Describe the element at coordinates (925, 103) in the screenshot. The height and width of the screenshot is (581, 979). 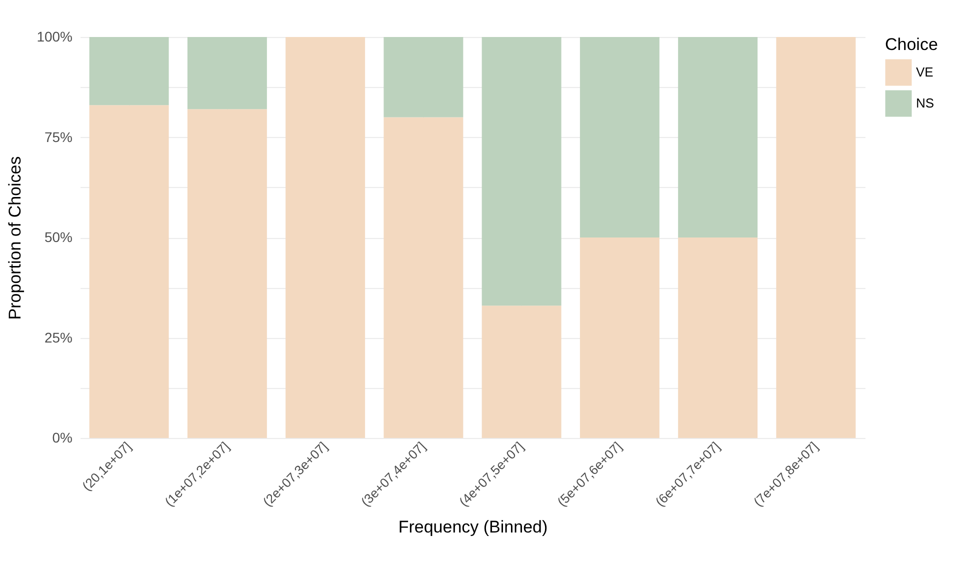
I see `legend-label: NS` at that location.